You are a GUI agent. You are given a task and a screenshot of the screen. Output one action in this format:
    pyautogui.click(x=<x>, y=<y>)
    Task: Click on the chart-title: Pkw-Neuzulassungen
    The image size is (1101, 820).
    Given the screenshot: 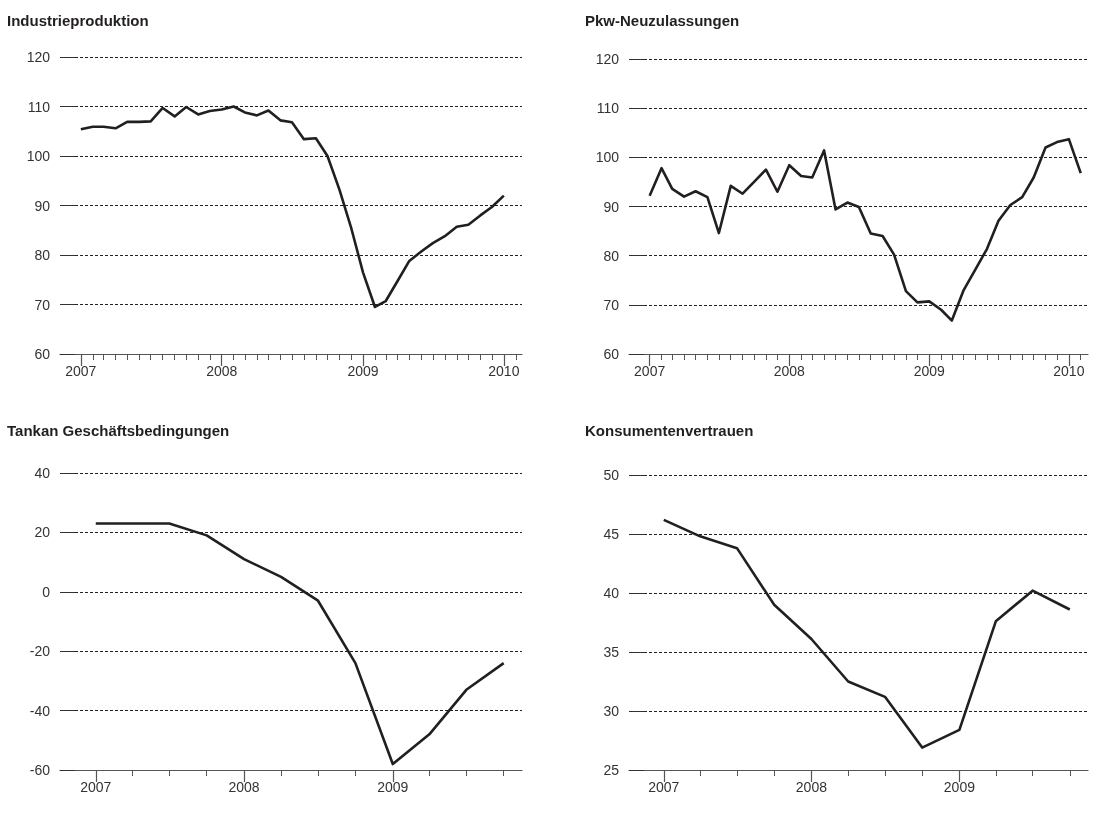 What is the action you would take?
    pyautogui.click(x=662, y=20)
    